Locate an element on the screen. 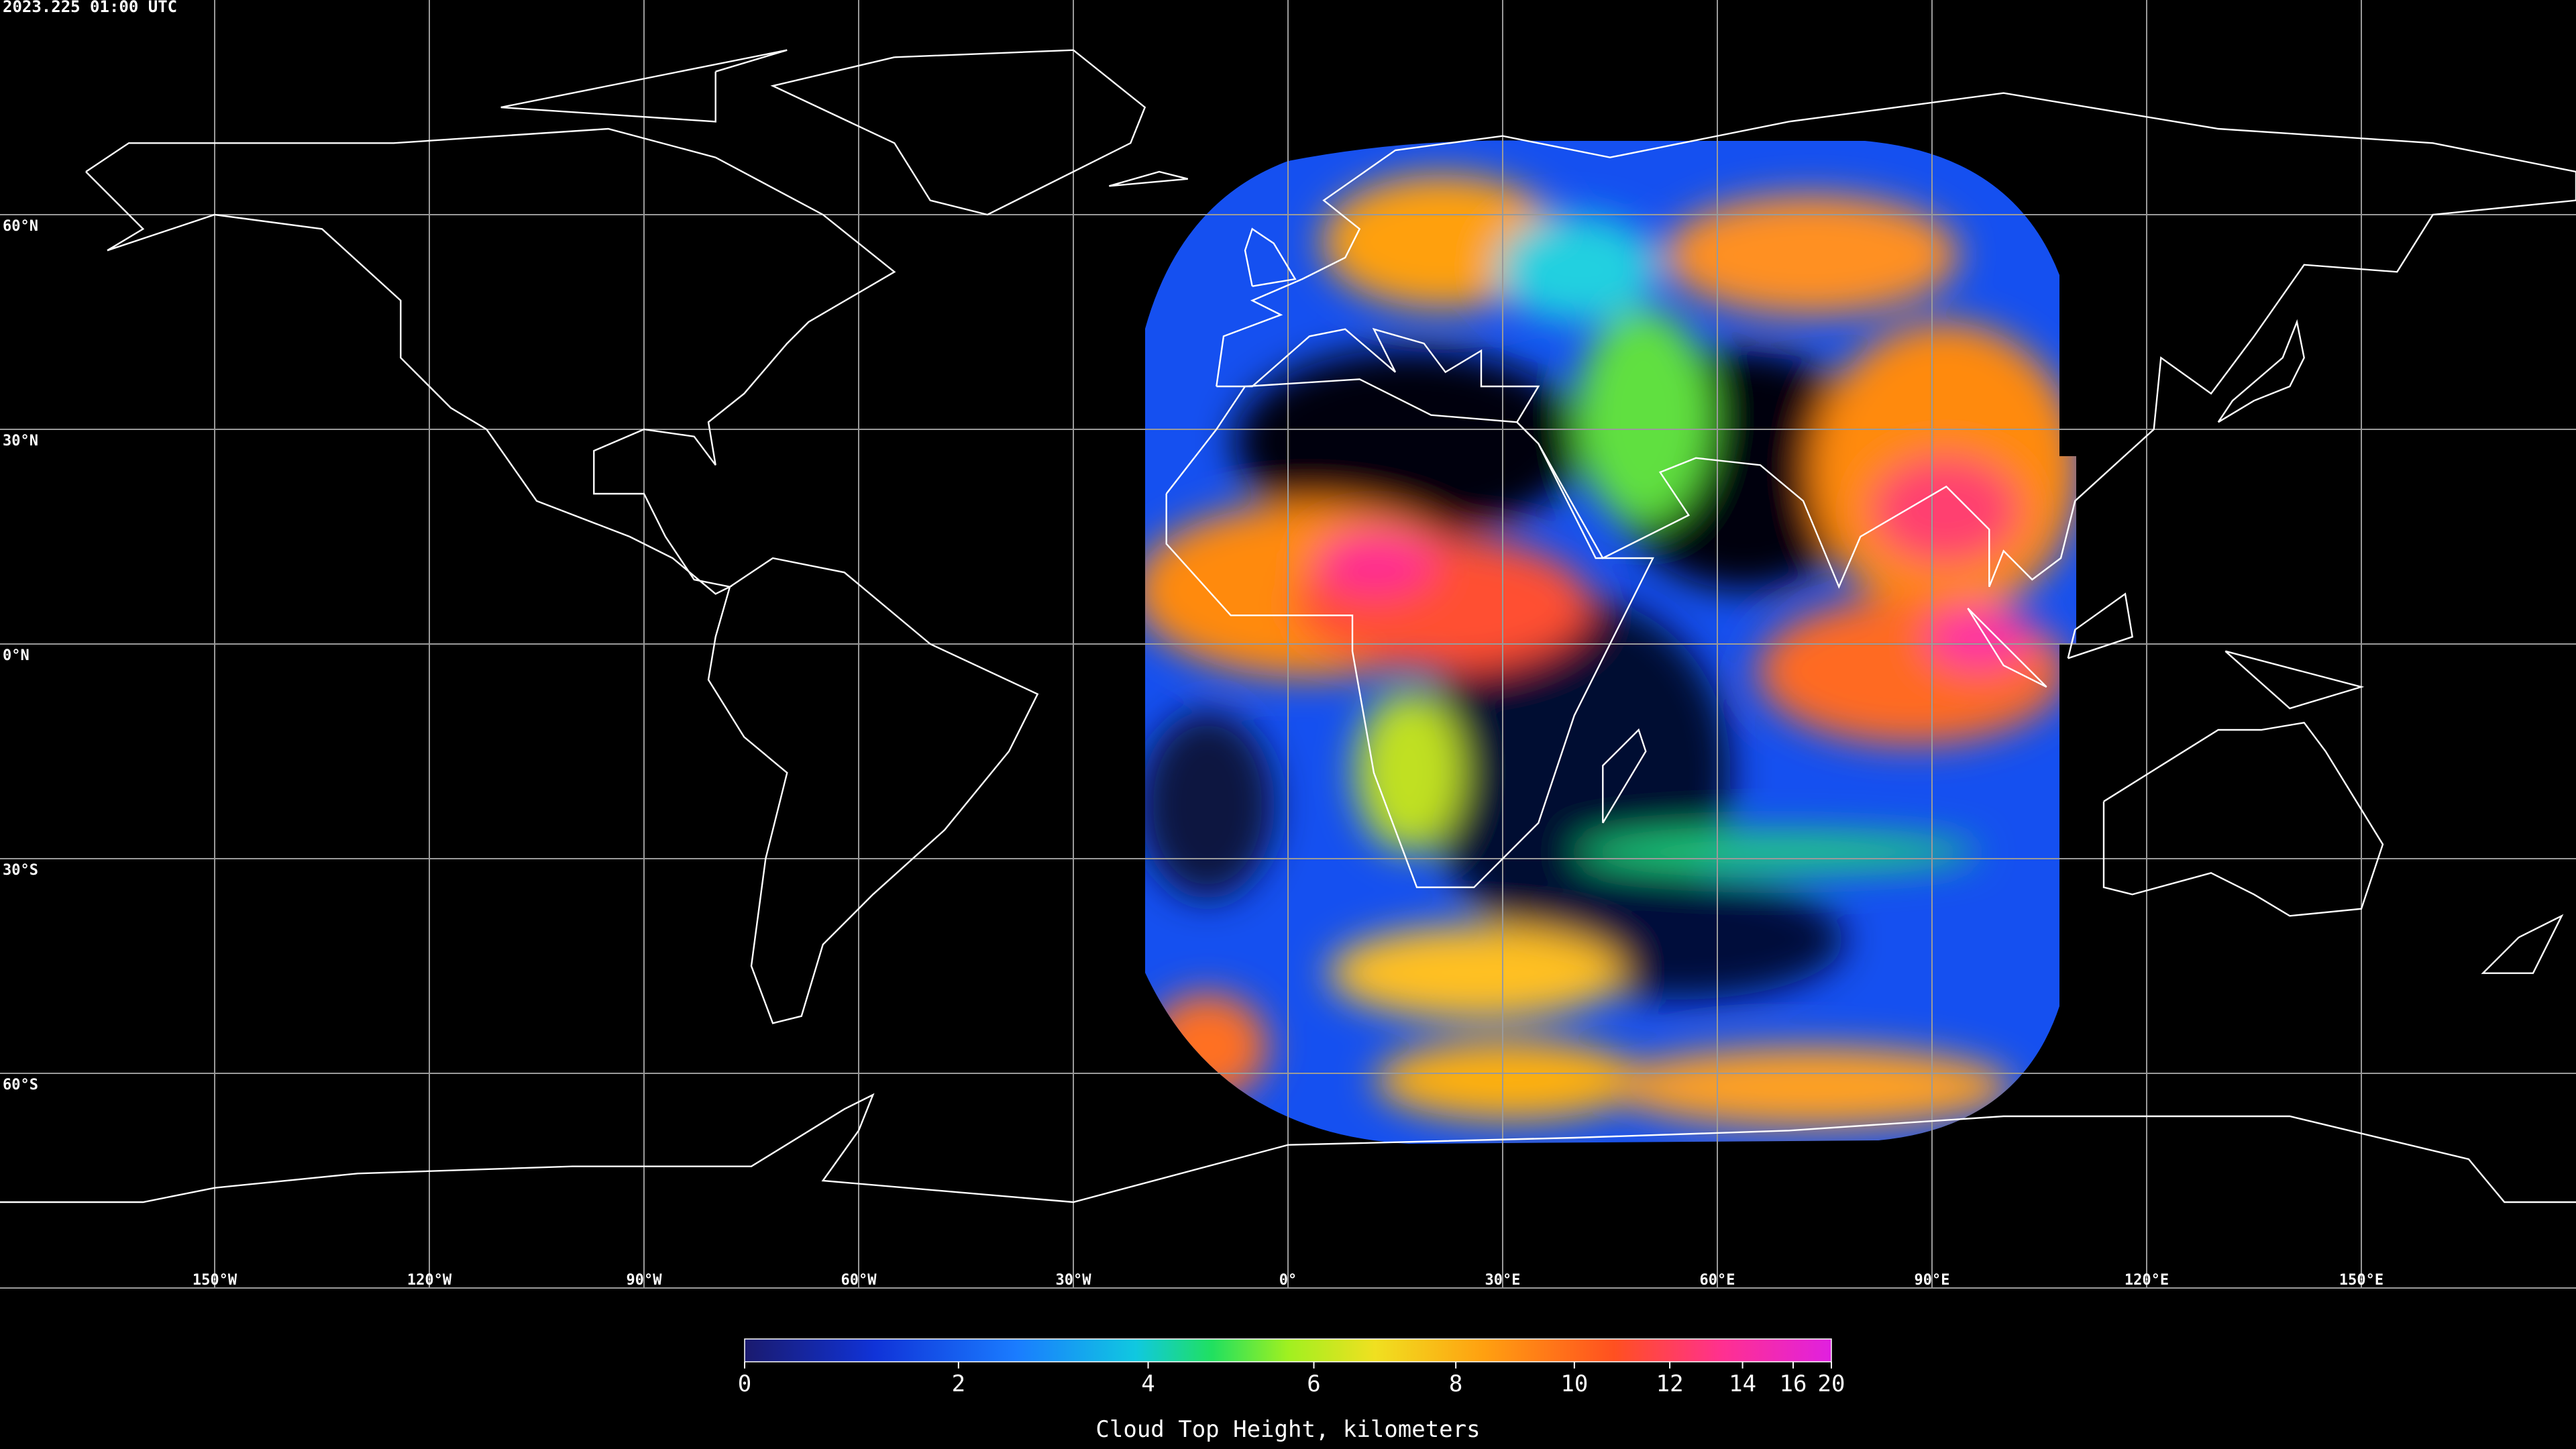 This screenshot has height=1449, width=2576. longitude-label: 150°W is located at coordinates (215, 1280).